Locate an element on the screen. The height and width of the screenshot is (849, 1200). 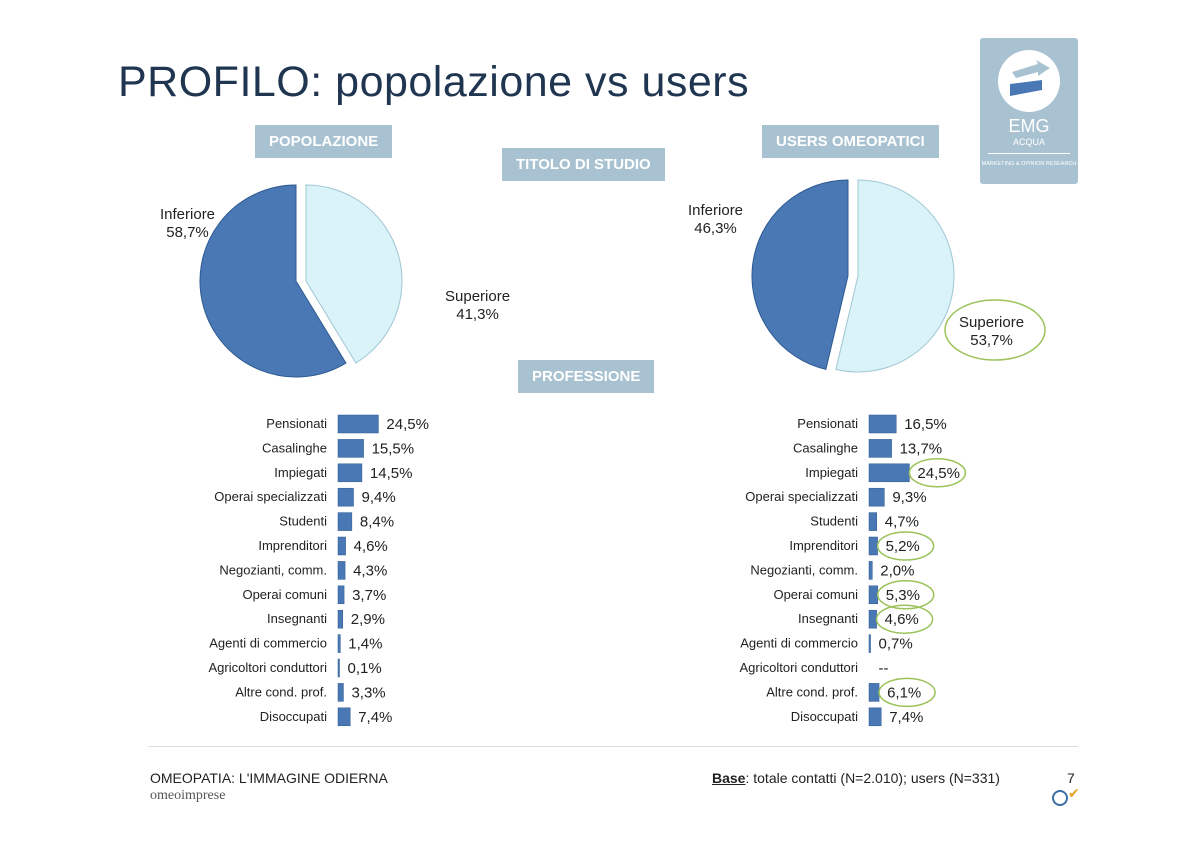
bar1-category-label: Operai specializzati is located at coordinates (270, 496).